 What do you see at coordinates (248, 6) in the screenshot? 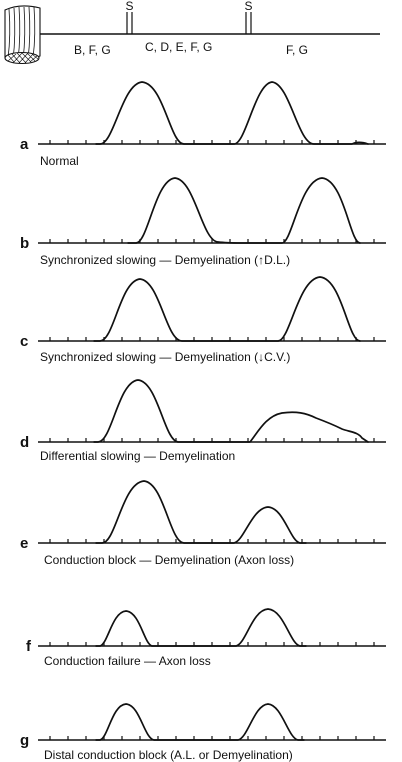
I see `stim-label-2: S` at bounding box center [248, 6].